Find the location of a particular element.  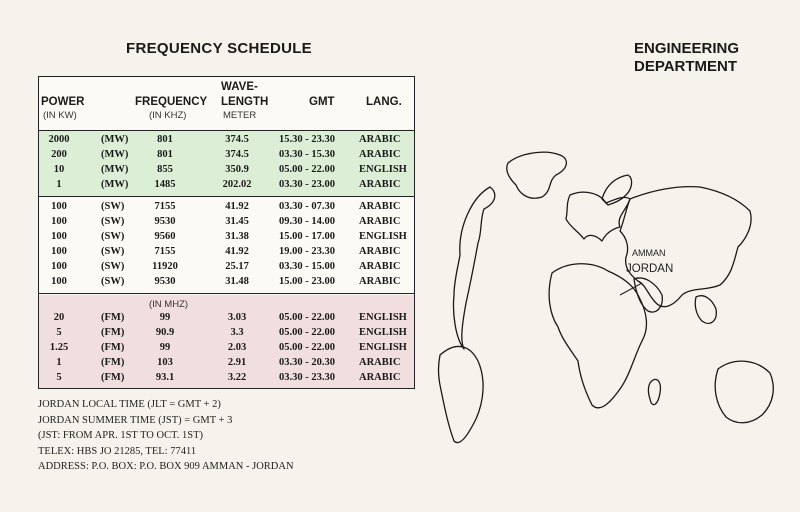

gmt-cell: 19.00 - 23.30 is located at coordinates (307, 251).